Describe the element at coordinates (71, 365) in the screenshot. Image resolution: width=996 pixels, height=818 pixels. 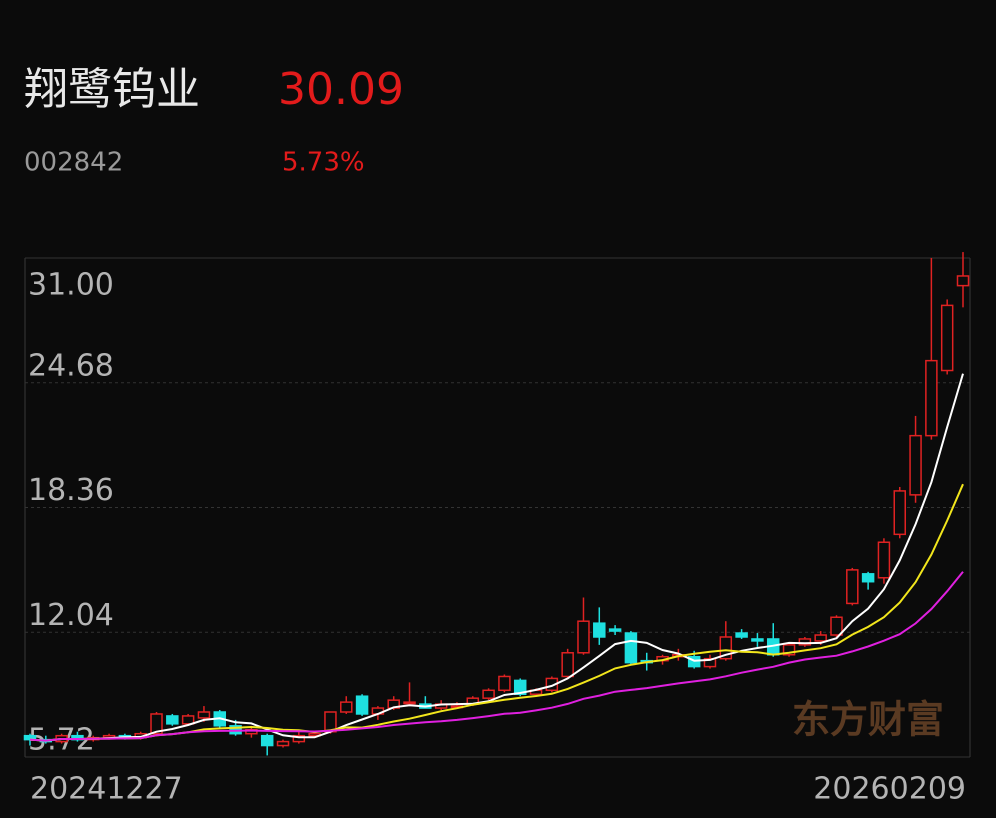
I see `y-tick-label: 24.68` at that location.